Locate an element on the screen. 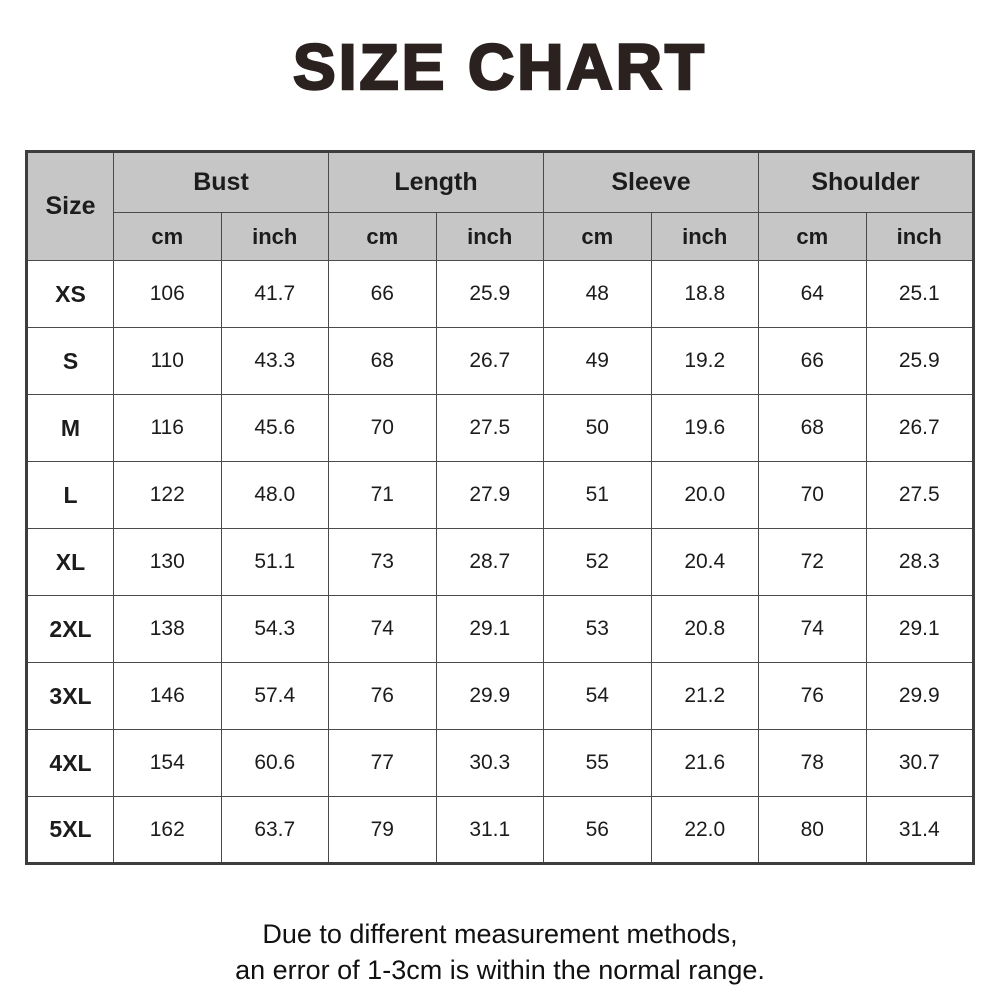  measurement-value: 66 is located at coordinates (382, 294).